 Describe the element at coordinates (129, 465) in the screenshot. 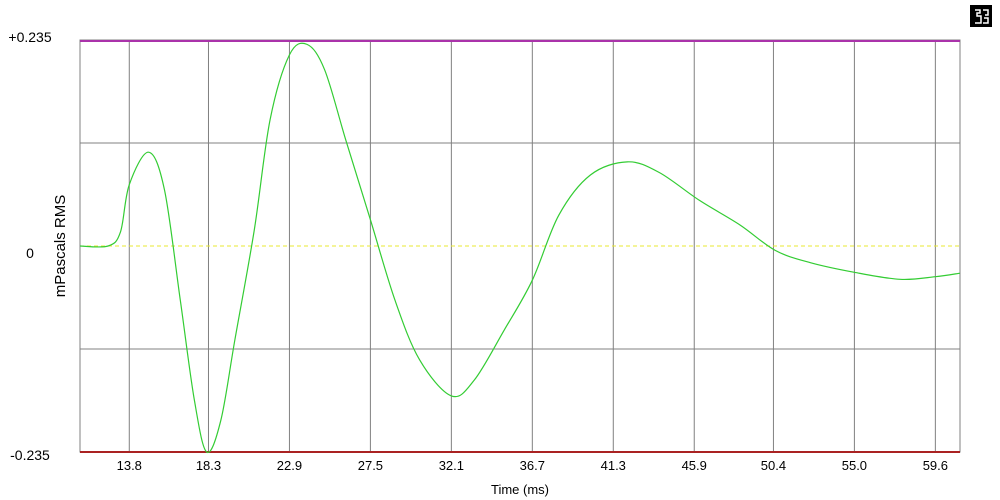

I see `x-tick-label: 13.8` at that location.